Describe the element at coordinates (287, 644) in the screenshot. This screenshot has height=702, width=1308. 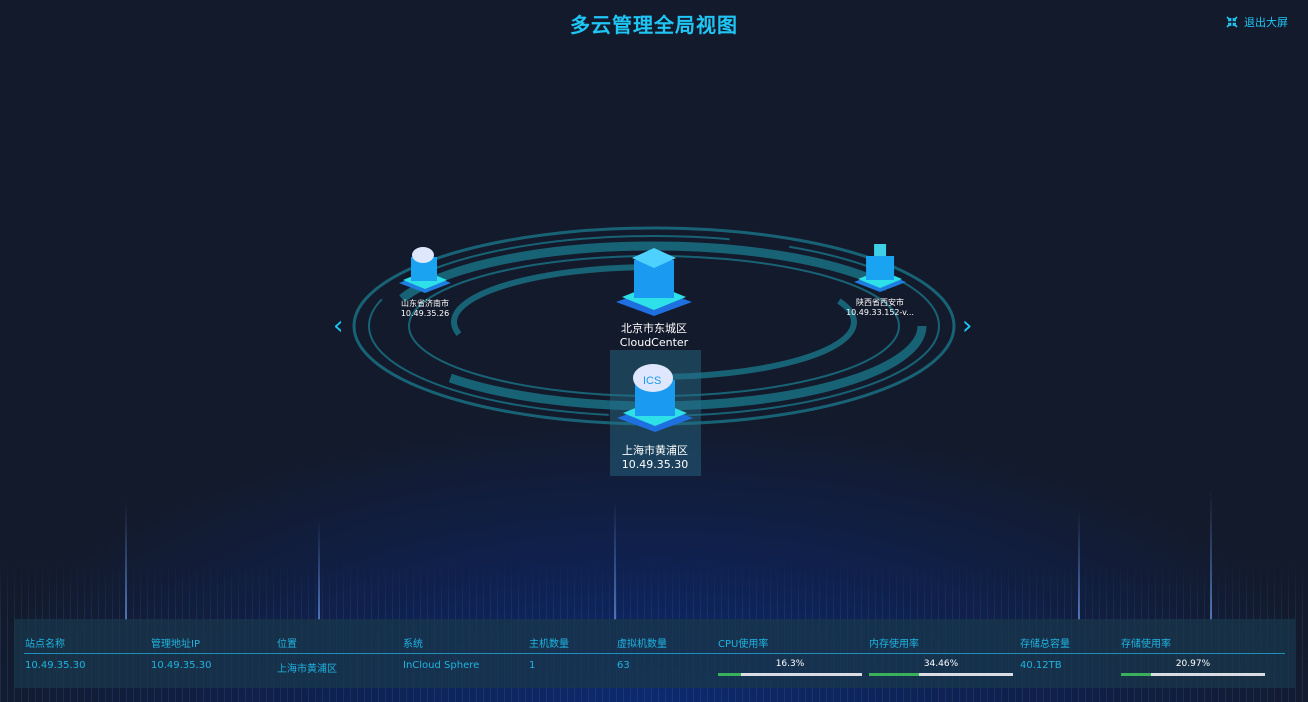
I see `col-header: 位置` at that location.